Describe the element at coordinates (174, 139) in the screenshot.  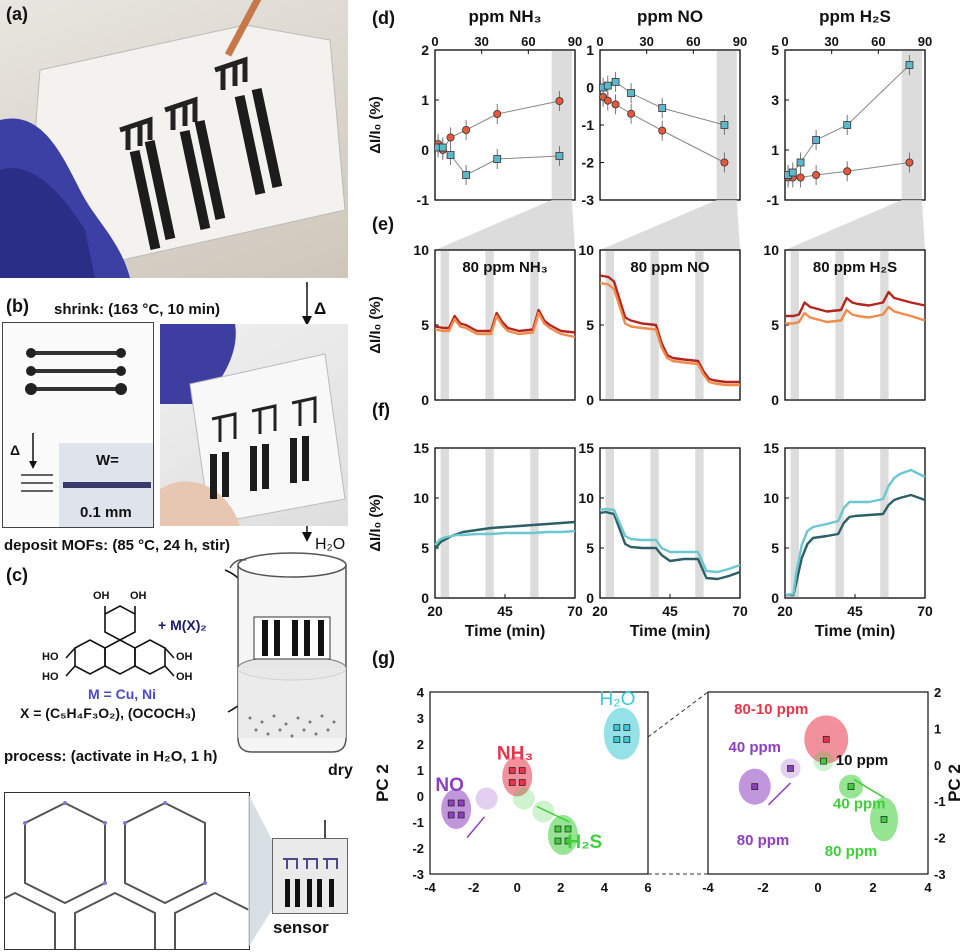
I see `photo-a` at that location.